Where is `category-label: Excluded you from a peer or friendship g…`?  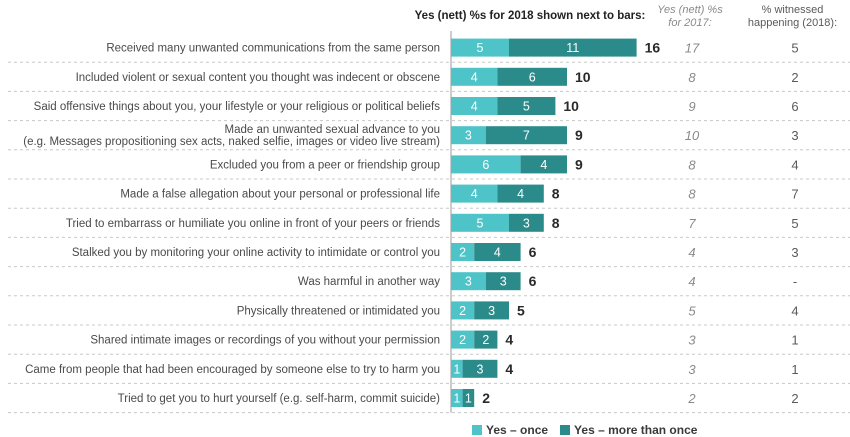
category-label: Excluded you from a peer or friendship g… is located at coordinates (325, 165).